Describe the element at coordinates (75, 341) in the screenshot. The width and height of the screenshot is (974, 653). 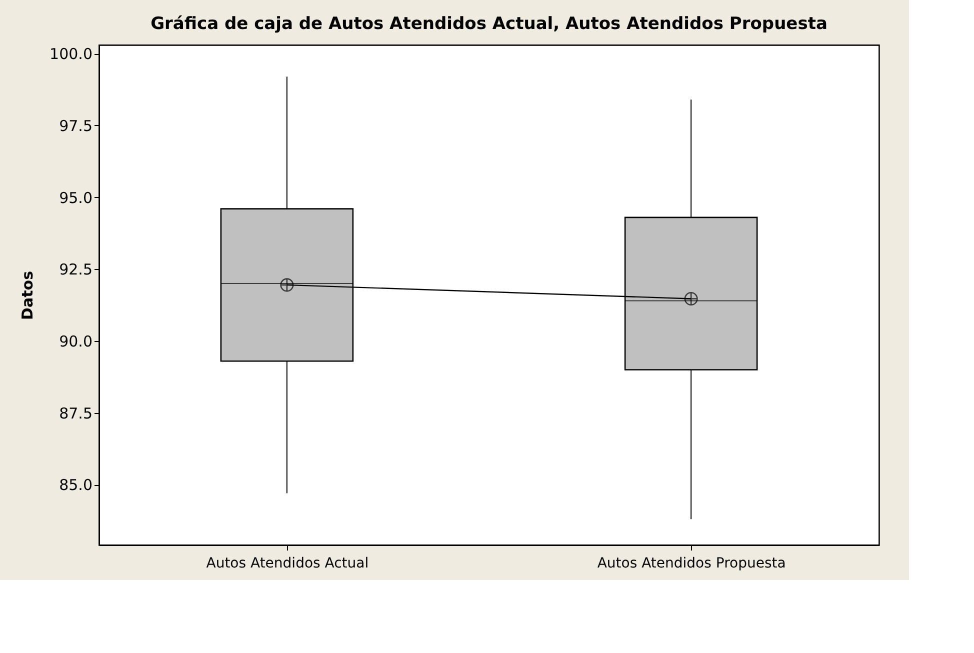
I see `y-tick-label: 90.0` at that location.